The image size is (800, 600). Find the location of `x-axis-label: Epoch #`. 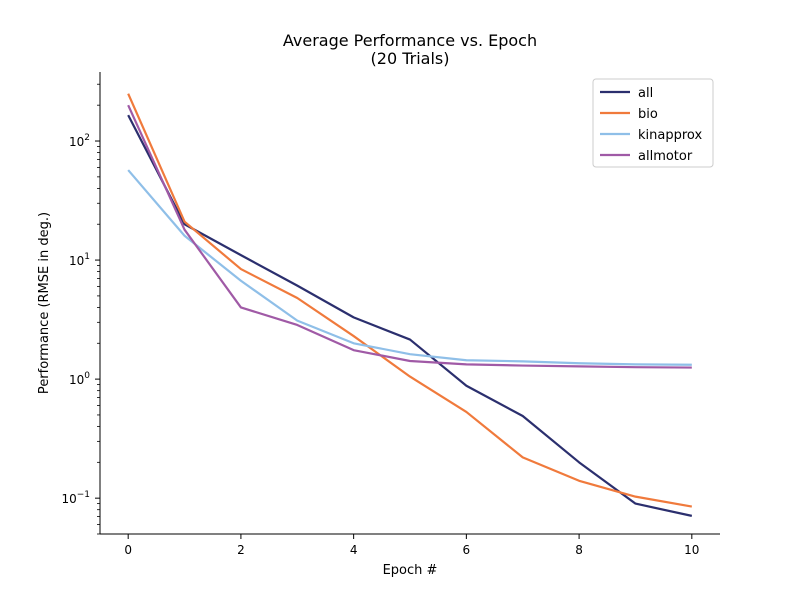

x-axis-label: Epoch # is located at coordinates (410, 570).